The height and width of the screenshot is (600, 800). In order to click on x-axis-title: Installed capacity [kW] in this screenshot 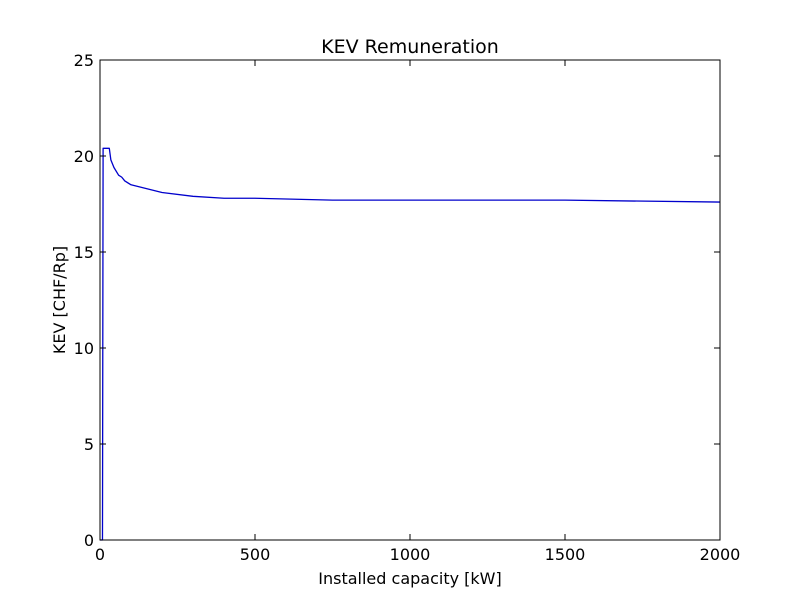, I will do `click(409, 578)`.